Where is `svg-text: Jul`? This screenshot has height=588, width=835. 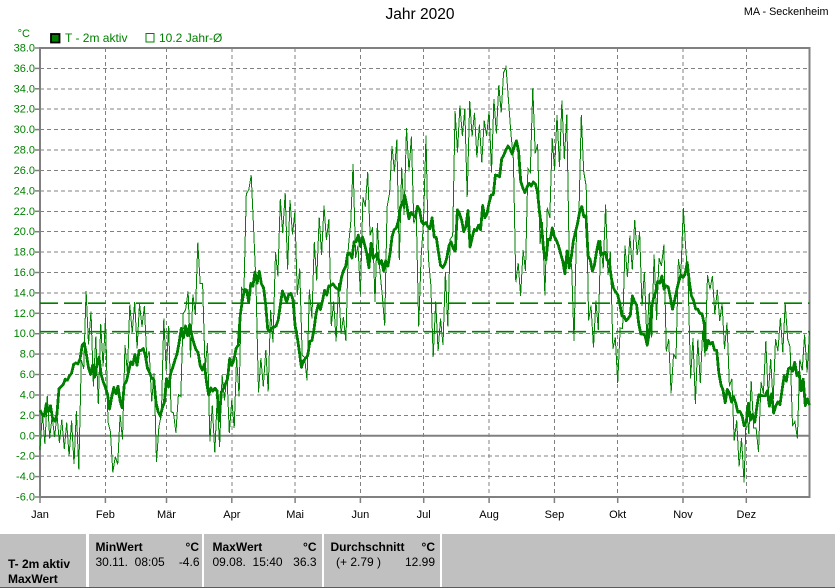
svg-text: Jul is located at coordinates (424, 515).